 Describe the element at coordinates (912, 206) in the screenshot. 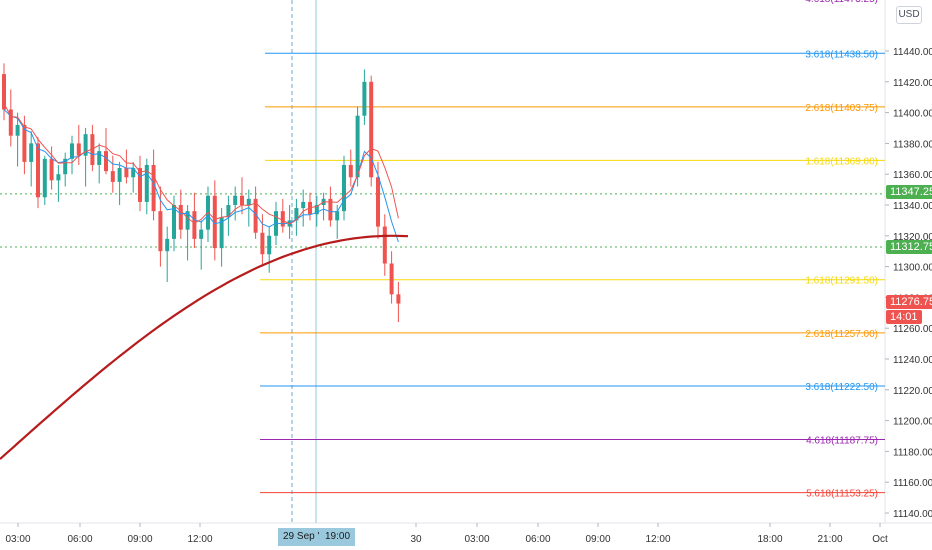

I see `y-tick-label: 11340.00` at that location.